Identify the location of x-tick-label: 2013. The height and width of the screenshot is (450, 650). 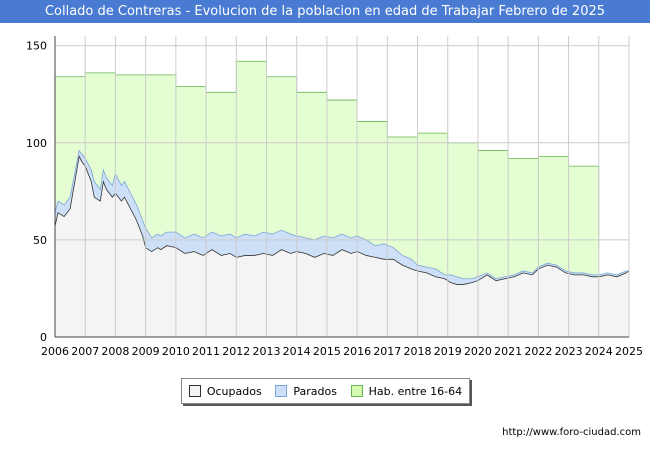
(266, 351).